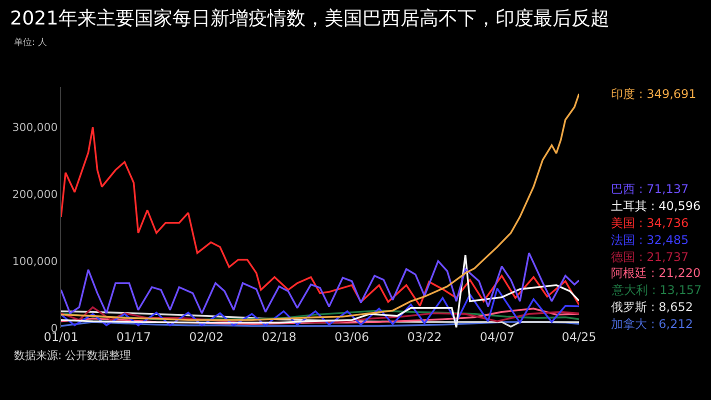 This screenshot has width=711, height=400. What do you see at coordinates (579, 337) in the screenshot?
I see `x-tick-label: 04/25` at bounding box center [579, 337].